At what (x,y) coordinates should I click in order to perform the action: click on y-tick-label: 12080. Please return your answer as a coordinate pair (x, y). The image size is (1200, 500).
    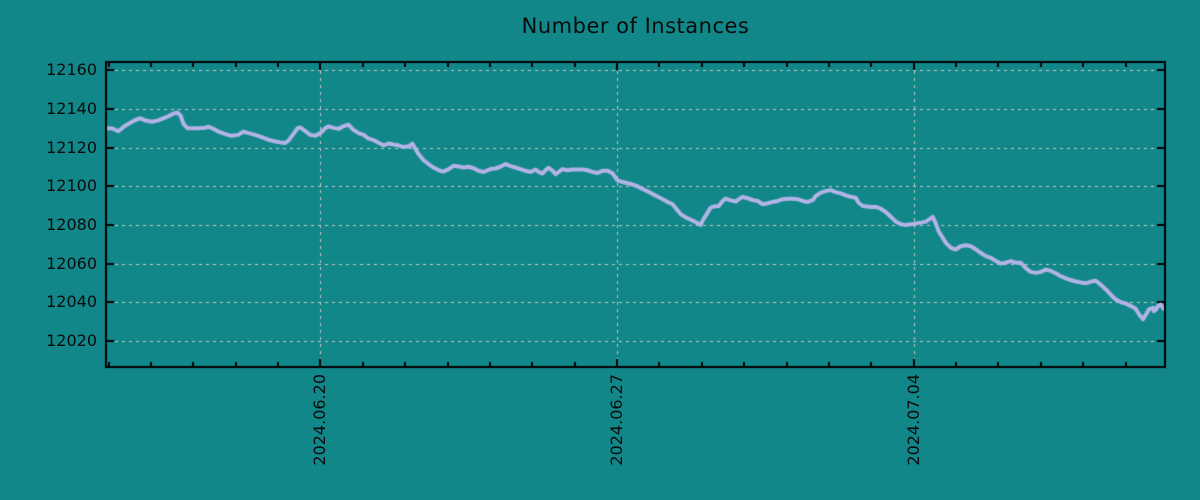
    Looking at the image, I should click on (71, 224).